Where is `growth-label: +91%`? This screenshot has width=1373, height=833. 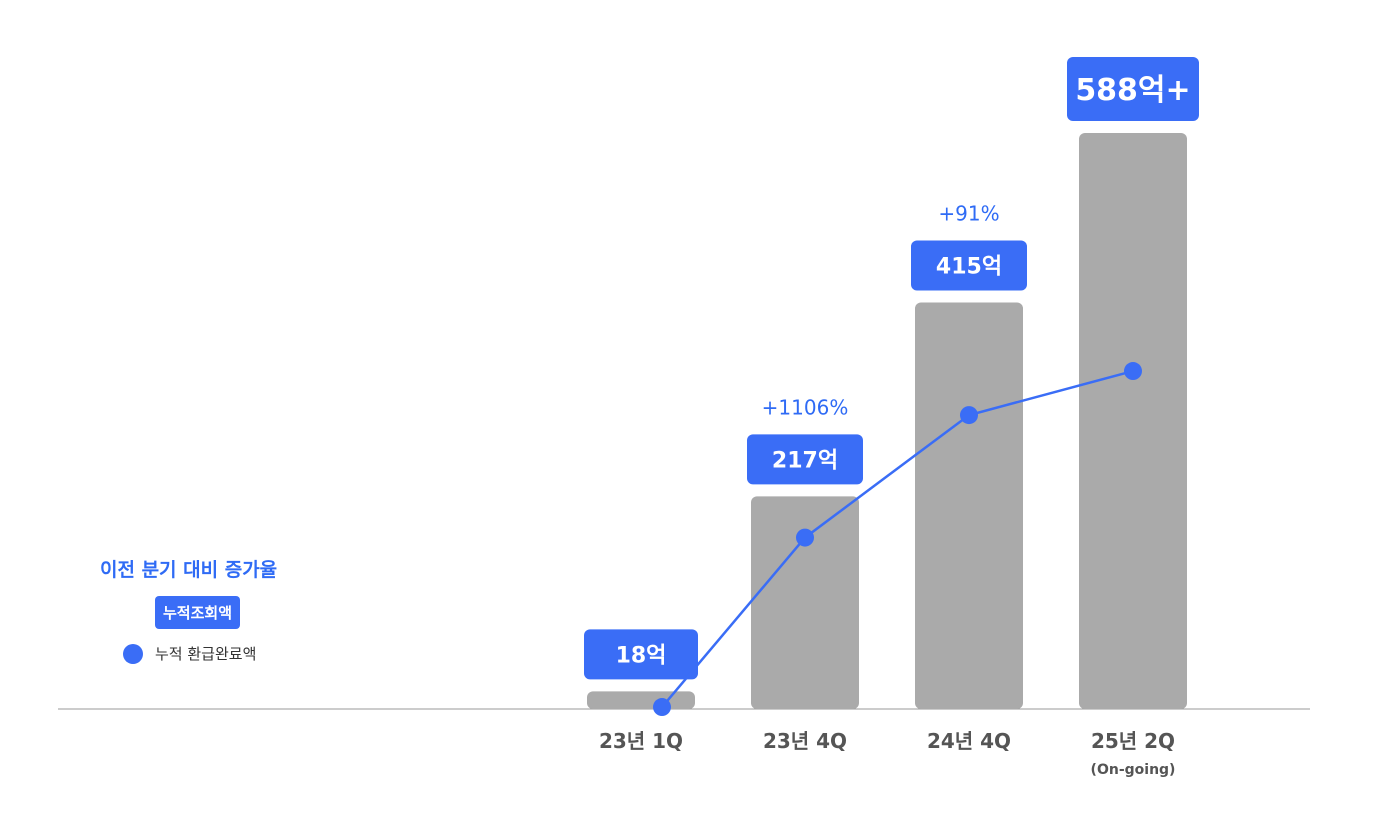
growth-label: +91% is located at coordinates (968, 213).